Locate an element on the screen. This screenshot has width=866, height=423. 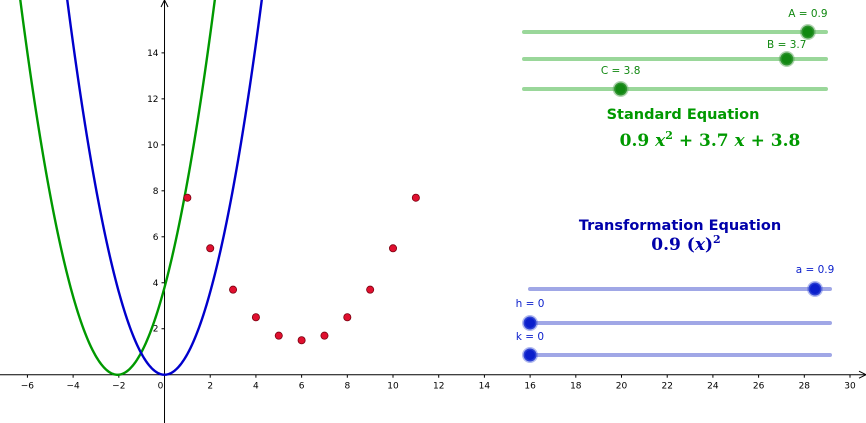
slider-label: C = 3.8 is located at coordinates (621, 71).